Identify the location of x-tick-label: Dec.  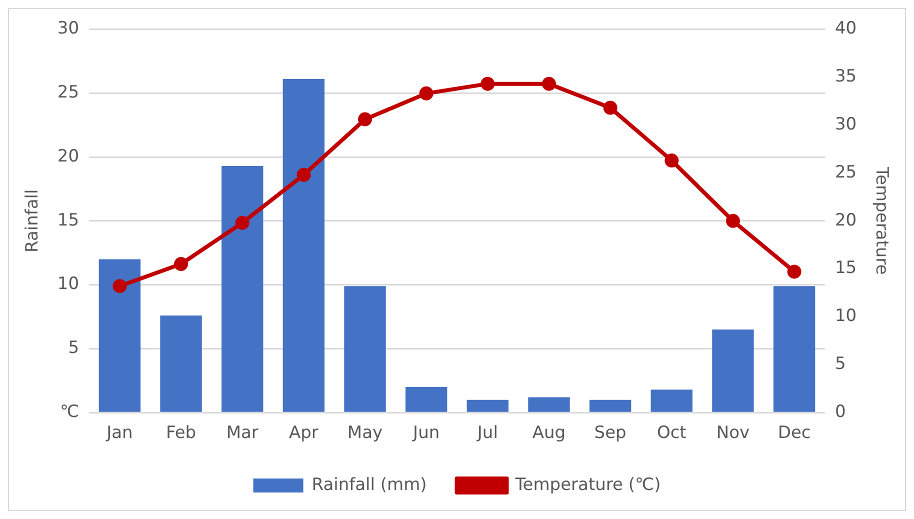
(794, 433).